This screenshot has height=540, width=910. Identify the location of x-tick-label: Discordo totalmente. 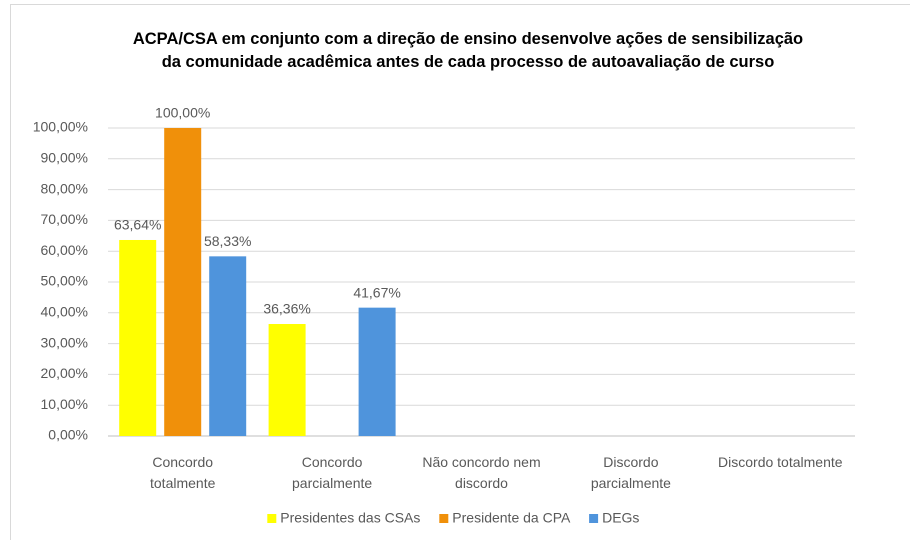
(780, 462).